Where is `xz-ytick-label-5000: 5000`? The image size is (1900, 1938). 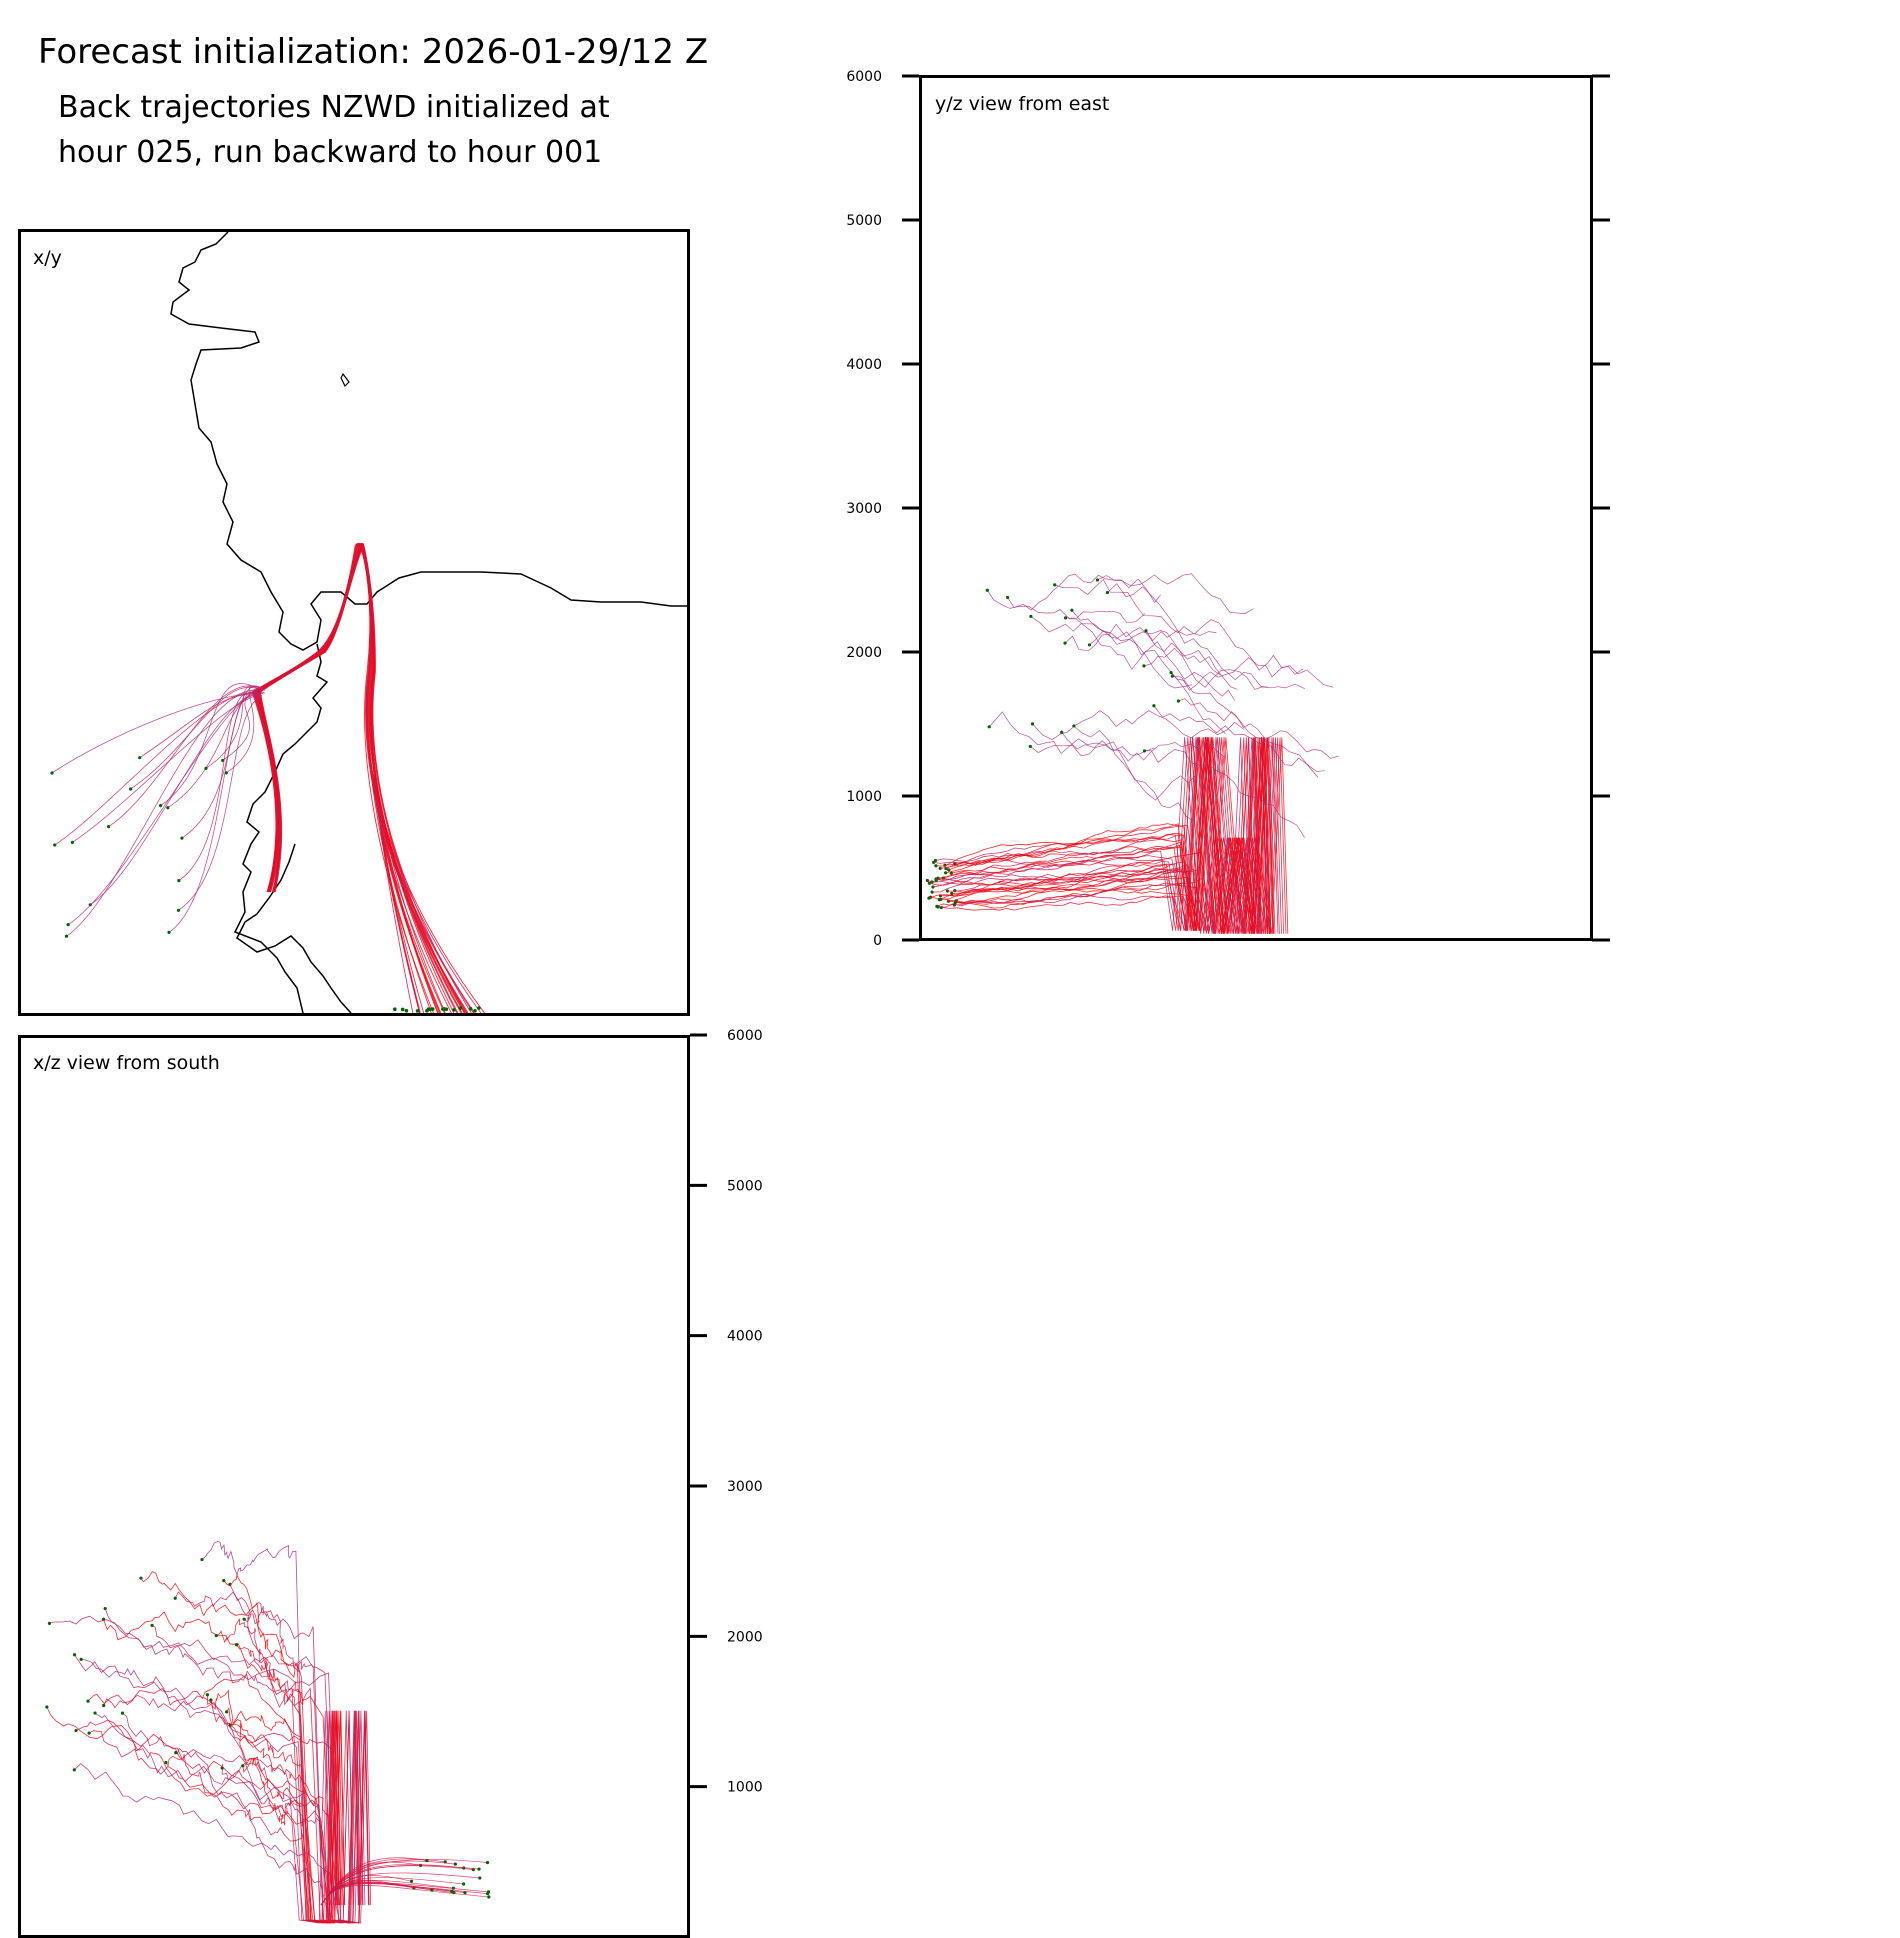 xz-ytick-label-5000: 5000 is located at coordinates (745, 1186).